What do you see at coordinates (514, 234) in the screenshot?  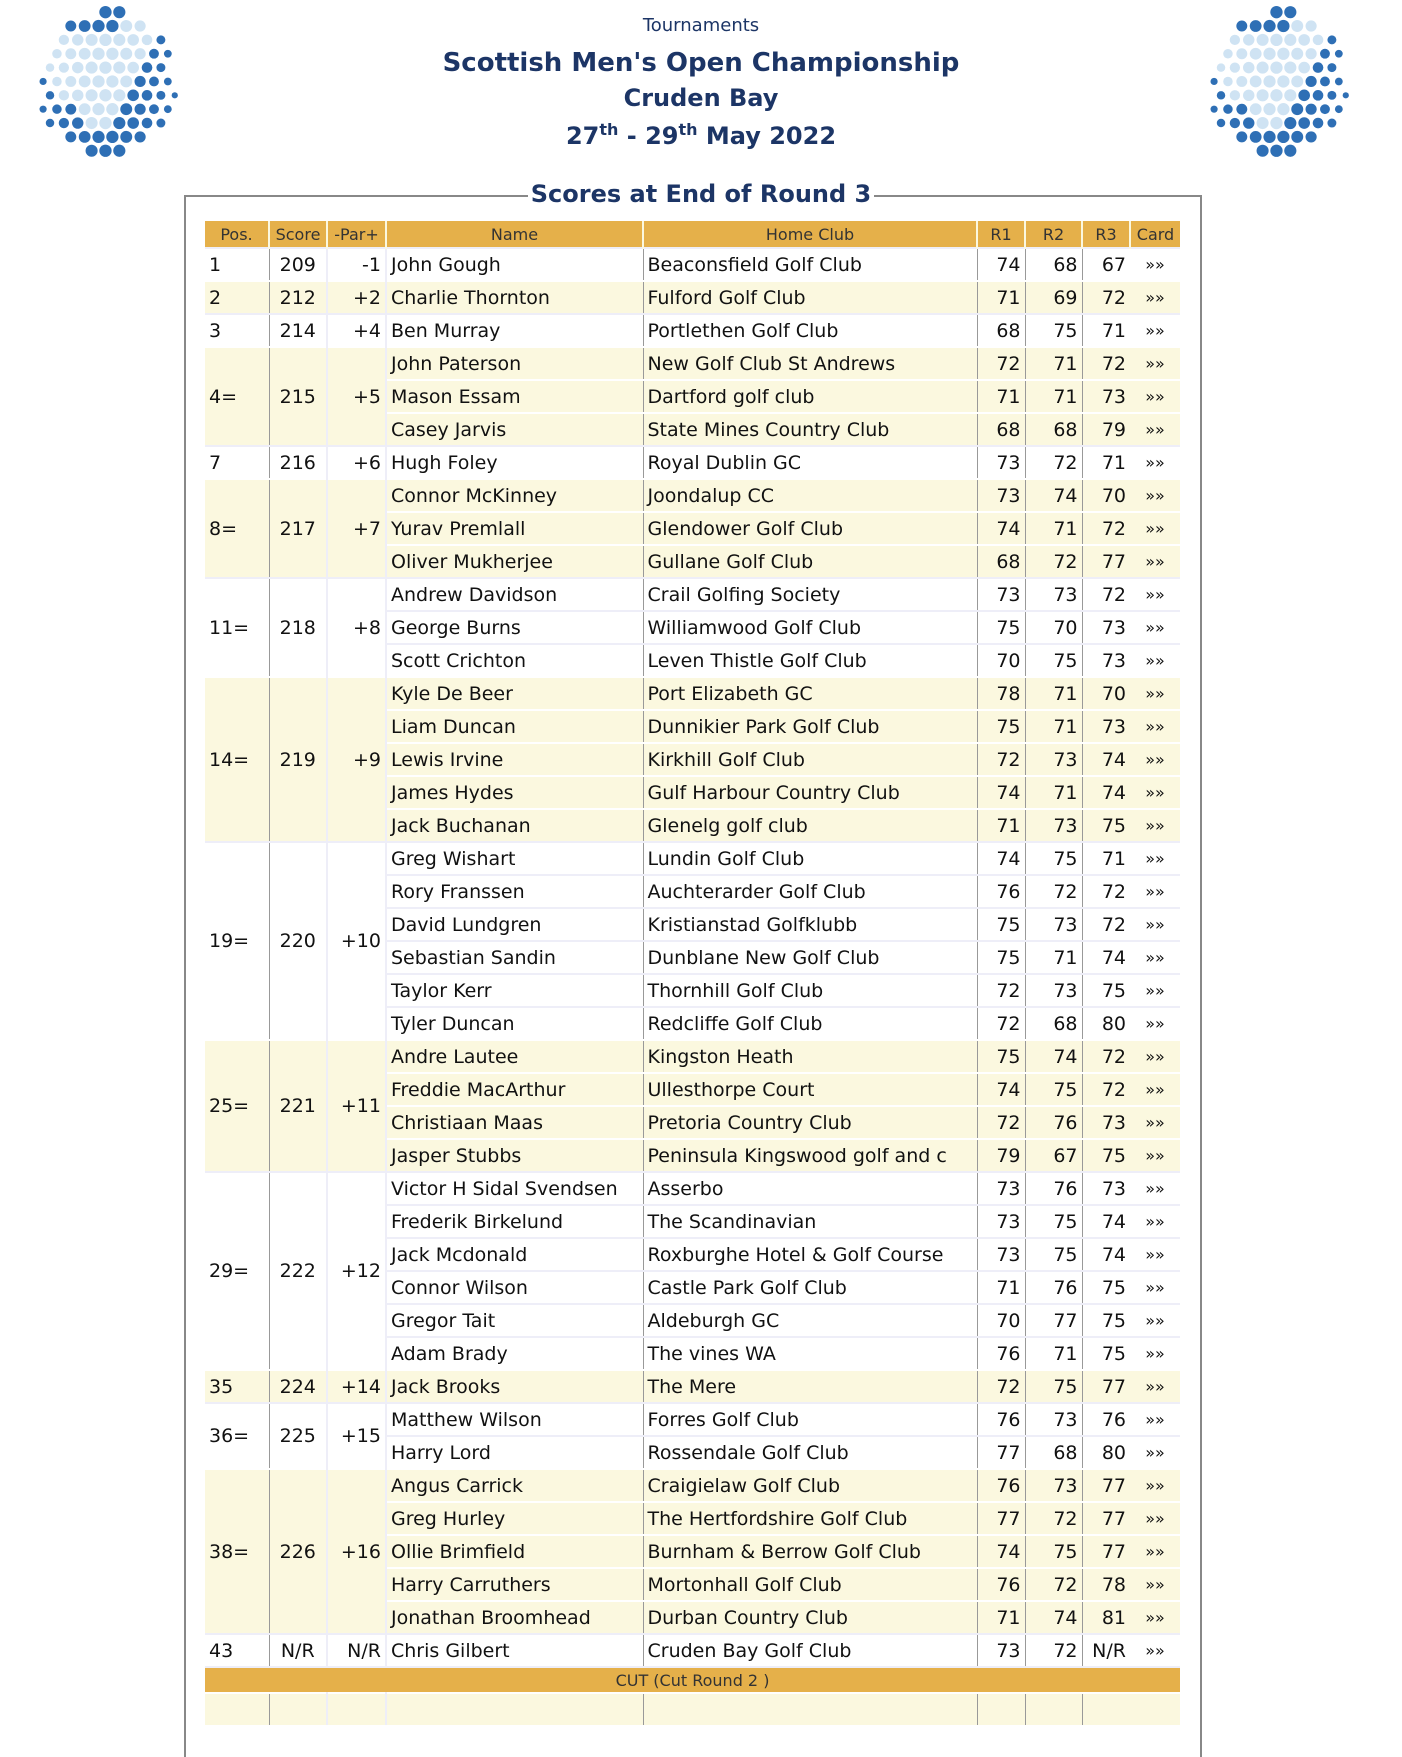 I see `col-header-name: Name` at bounding box center [514, 234].